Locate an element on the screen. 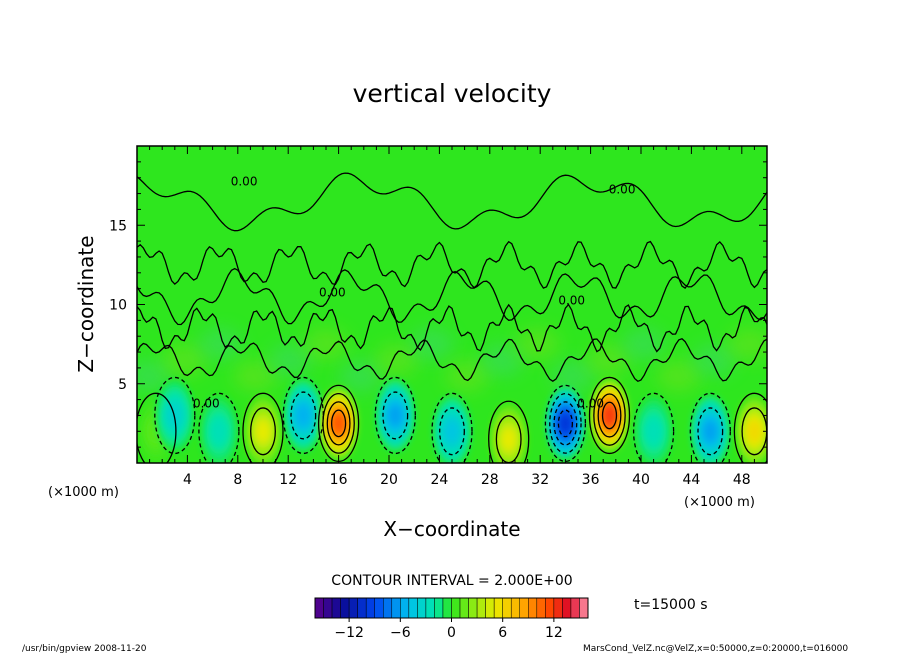 The width and height of the screenshot is (904, 654). chart-title: vertical velocity is located at coordinates (452, 93).